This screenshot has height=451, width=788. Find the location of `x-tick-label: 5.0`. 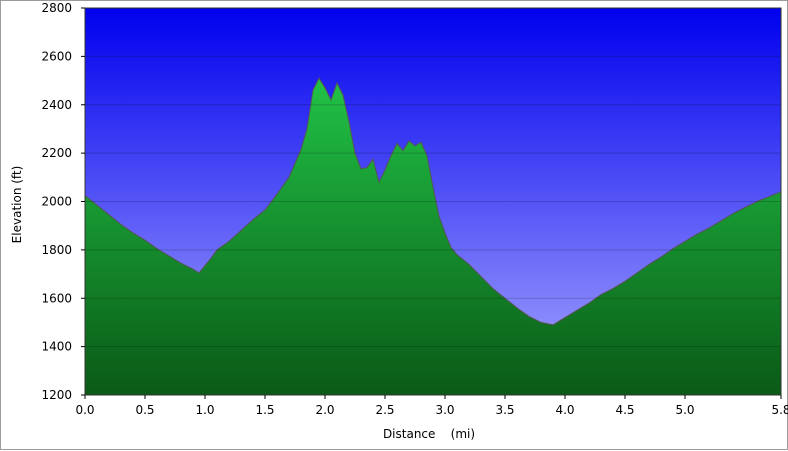

x-tick-label: 5.0 is located at coordinates (684, 410).